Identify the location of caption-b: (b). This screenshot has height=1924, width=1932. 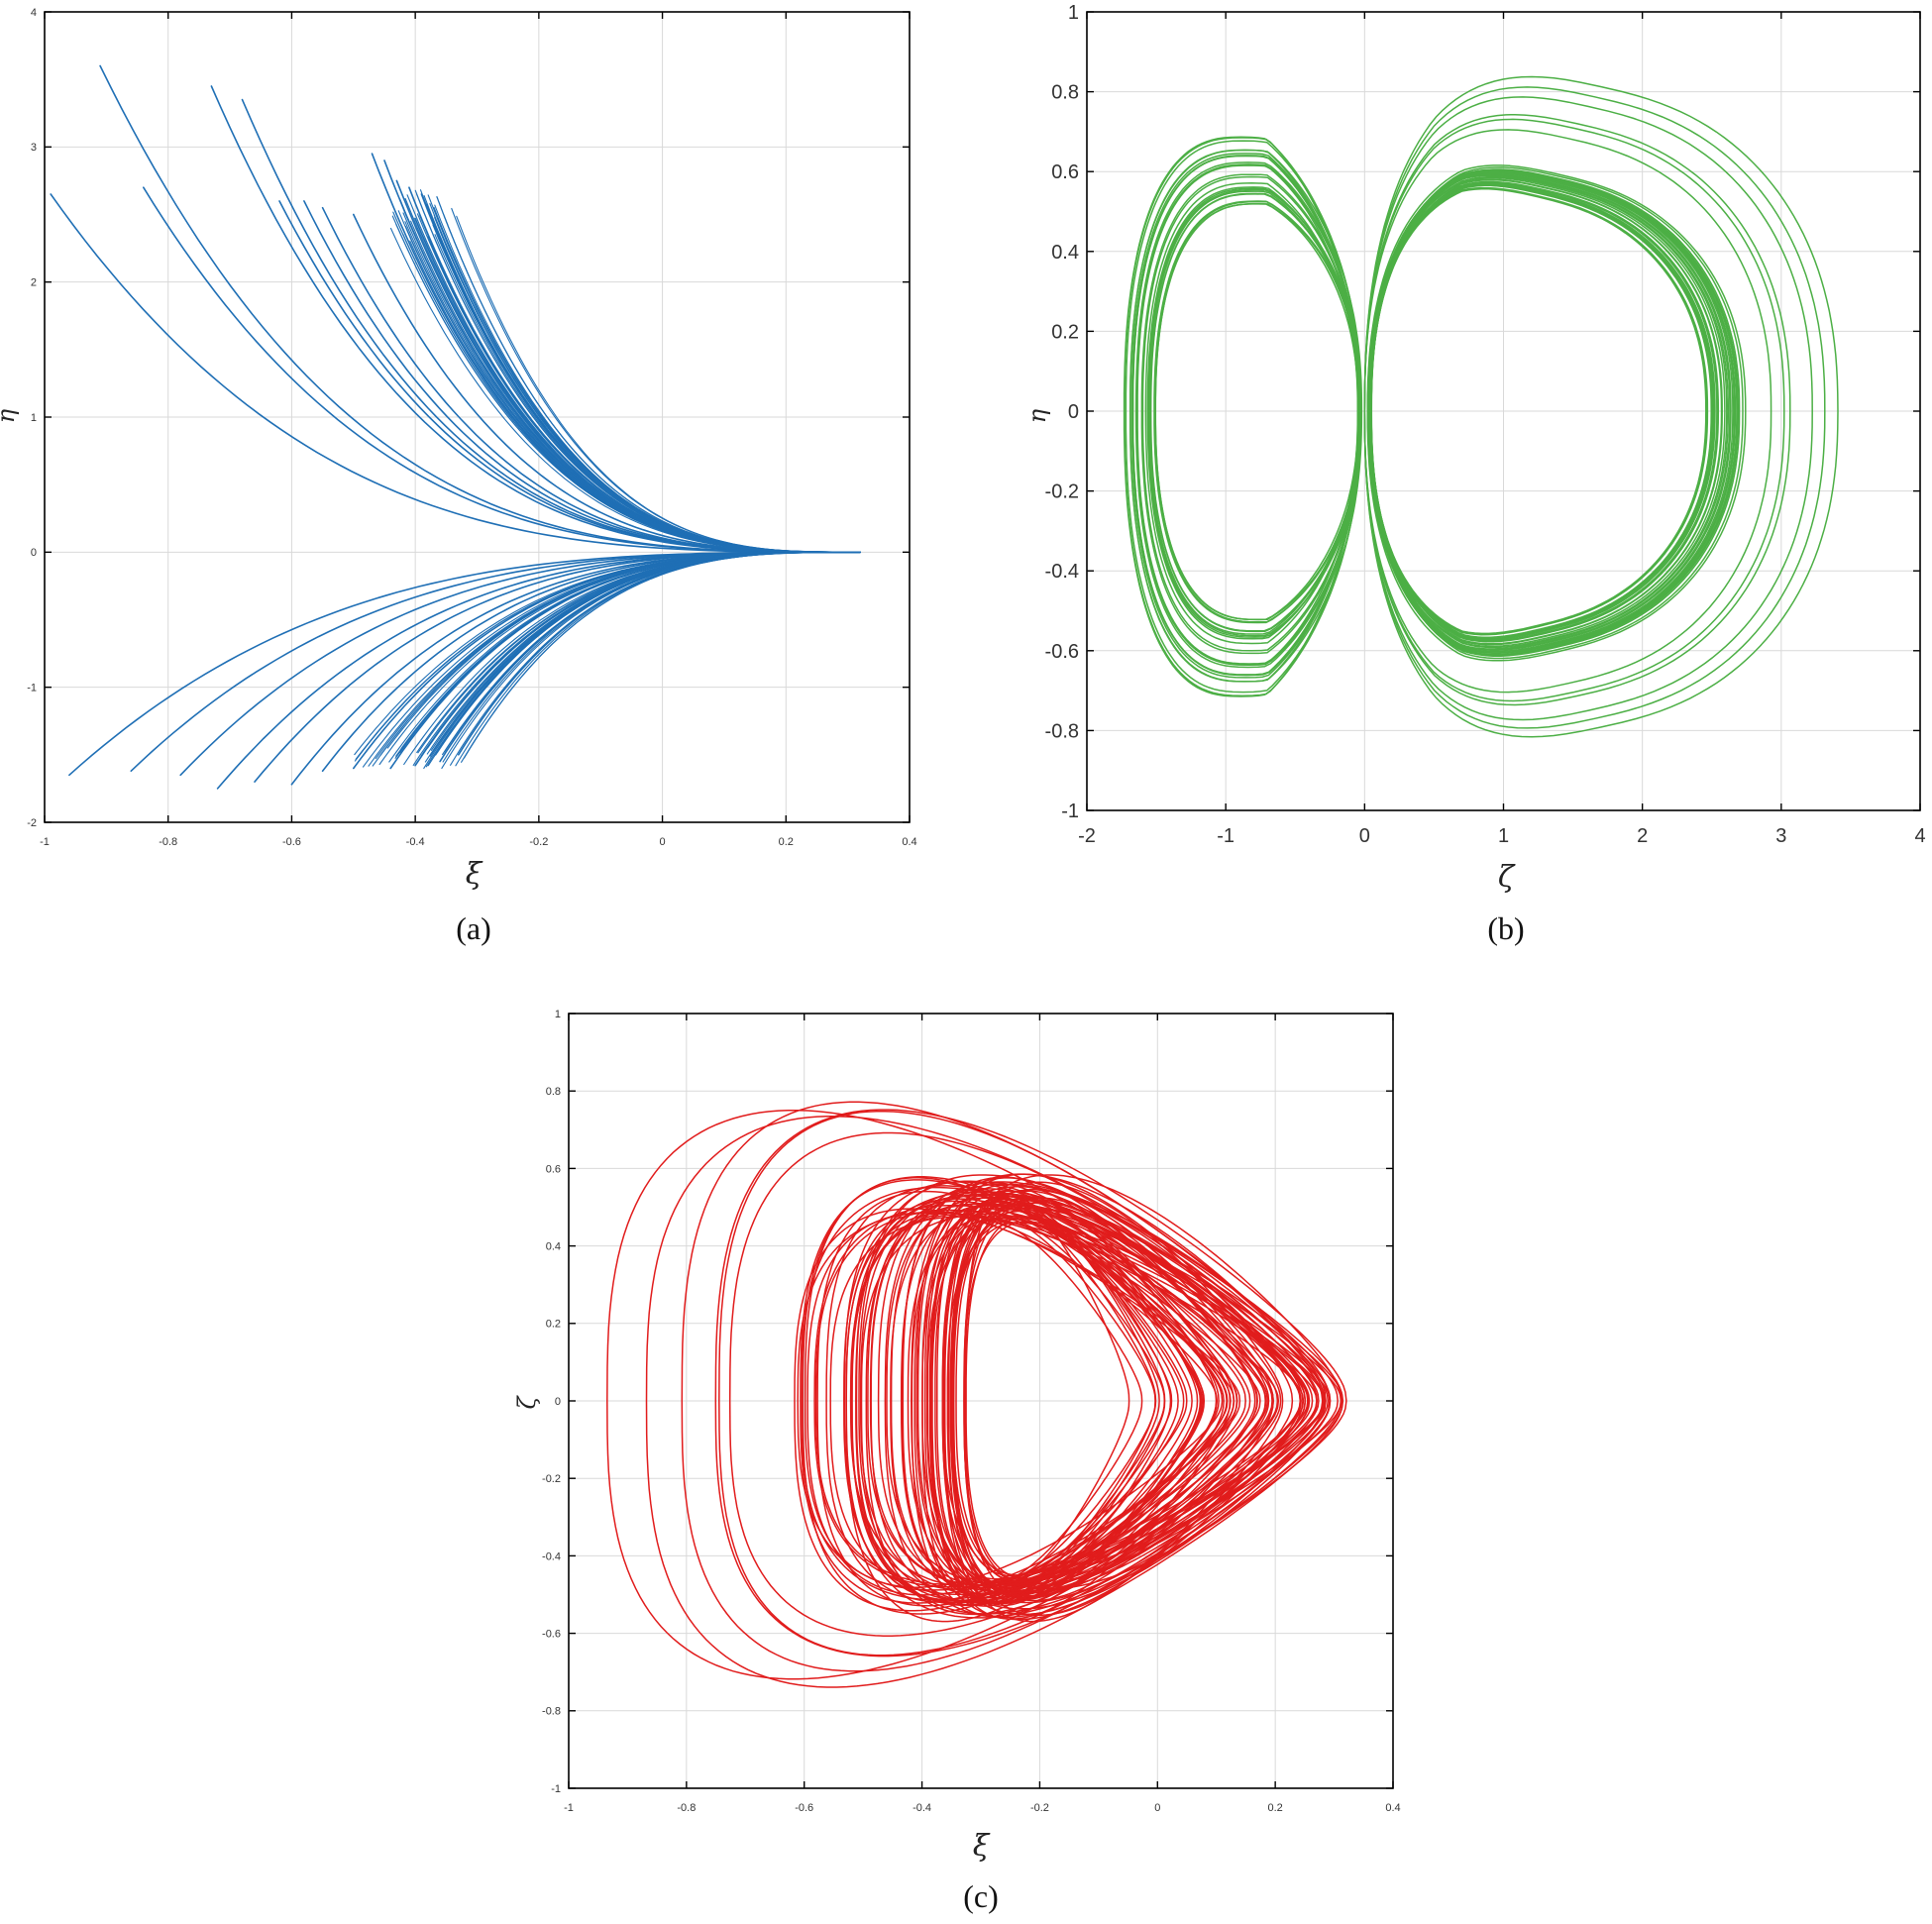
(1505, 928).